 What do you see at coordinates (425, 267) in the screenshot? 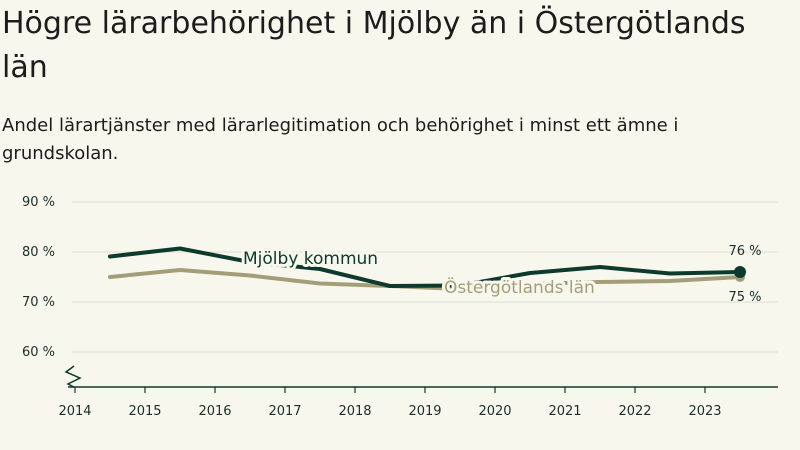
I see `series-line-mjolby` at bounding box center [425, 267].